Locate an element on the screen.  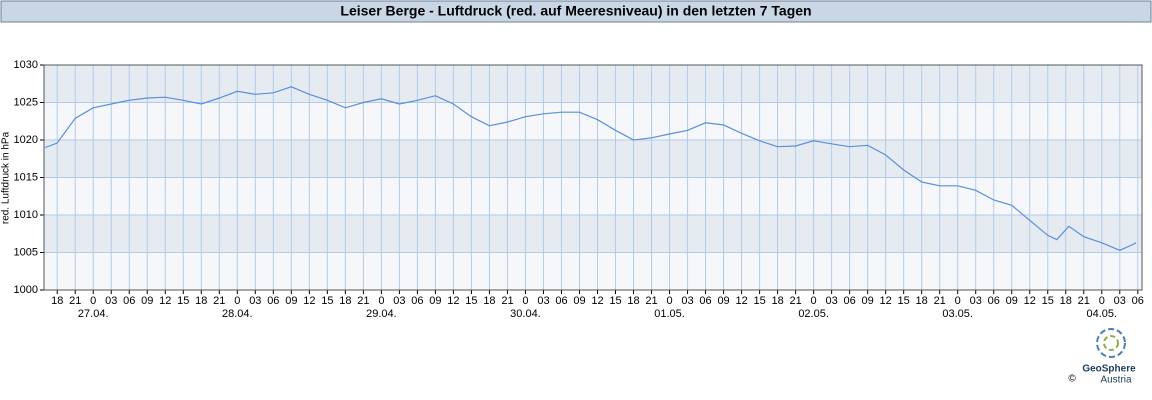
y-tick-label: 1025 is located at coordinates (26, 102).